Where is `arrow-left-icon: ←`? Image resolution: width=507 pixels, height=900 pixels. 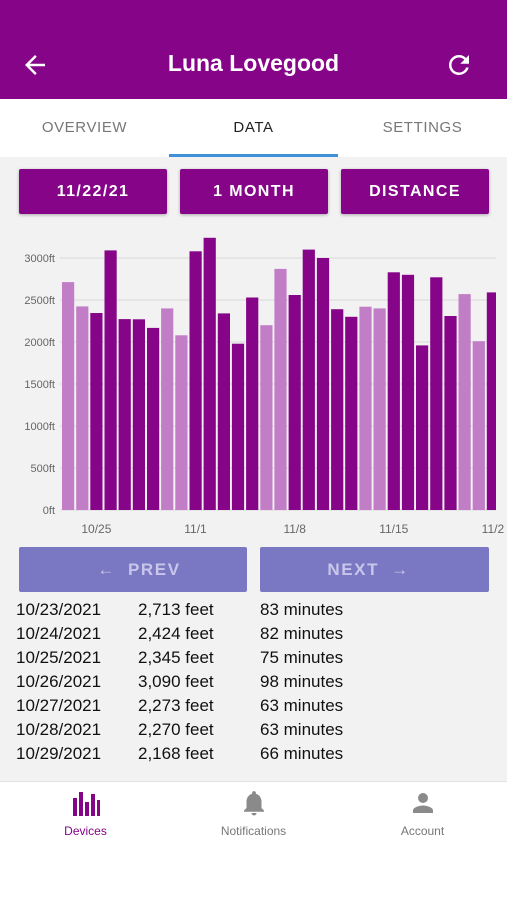
arrow-left-icon: ← is located at coordinates (106, 569).